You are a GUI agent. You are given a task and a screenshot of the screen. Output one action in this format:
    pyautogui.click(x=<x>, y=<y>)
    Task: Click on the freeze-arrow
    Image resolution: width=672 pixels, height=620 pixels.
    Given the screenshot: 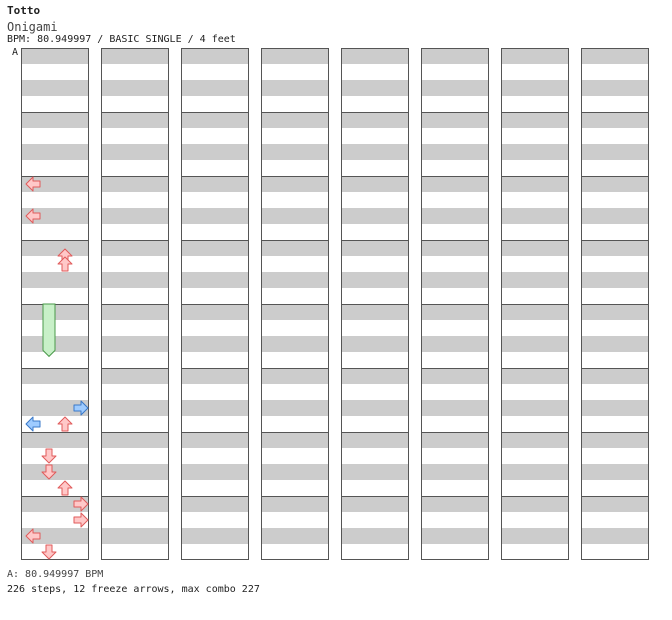 What is the action you would take?
    pyautogui.click(x=49, y=330)
    